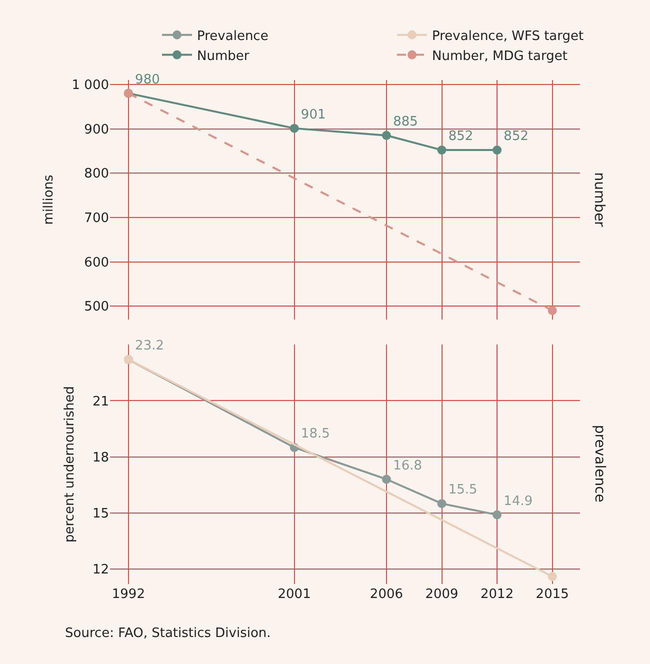  What do you see at coordinates (96, 262) in the screenshot?
I see `y-tick-label: 600` at bounding box center [96, 262].